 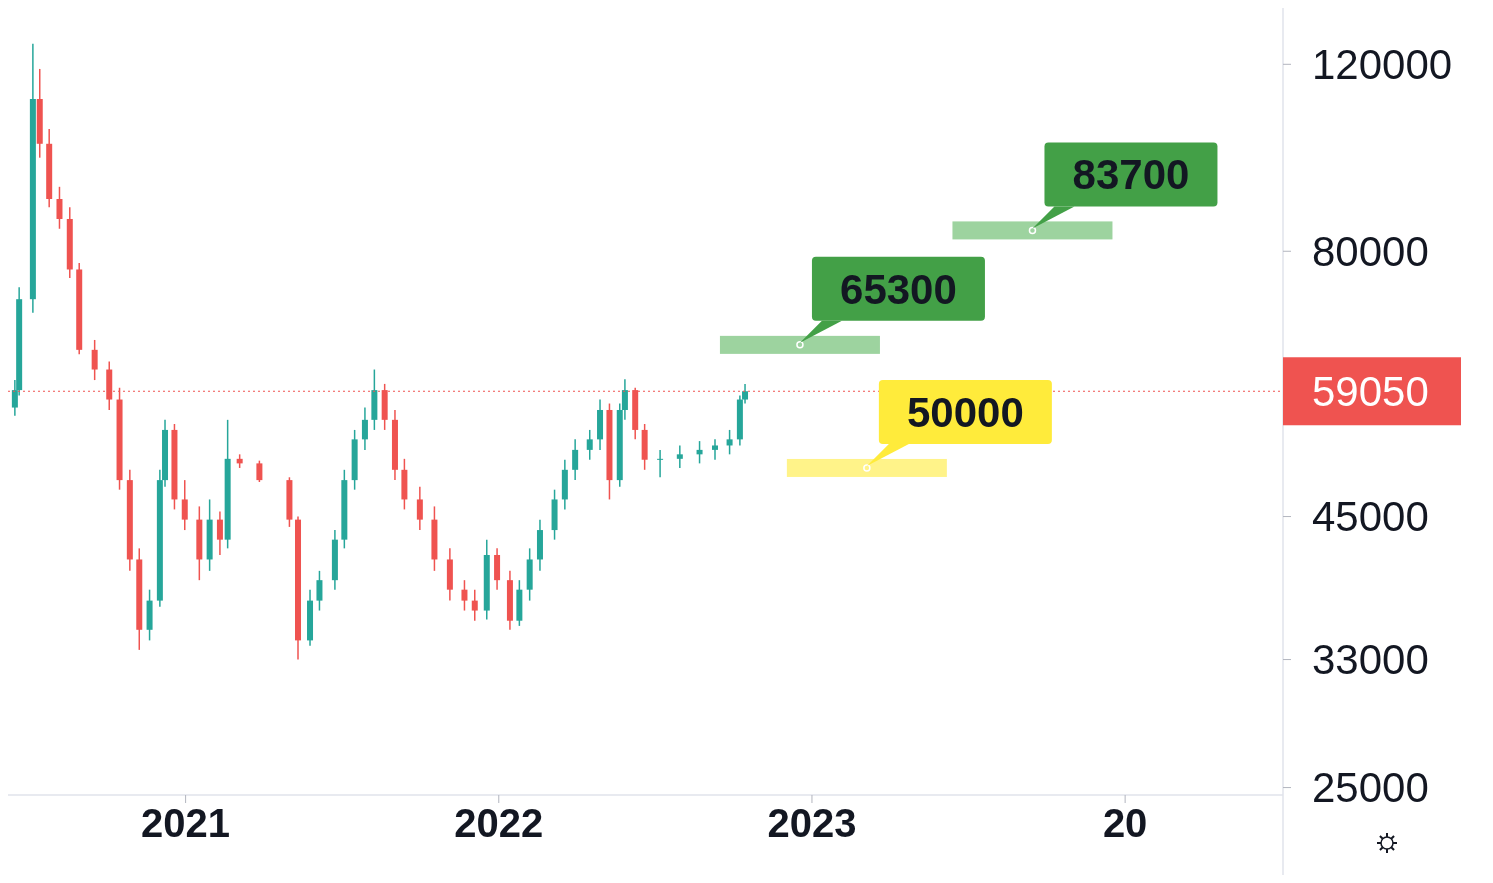 What do you see at coordinates (1131, 175) in the screenshot?
I see `annotation: 83700` at bounding box center [1131, 175].